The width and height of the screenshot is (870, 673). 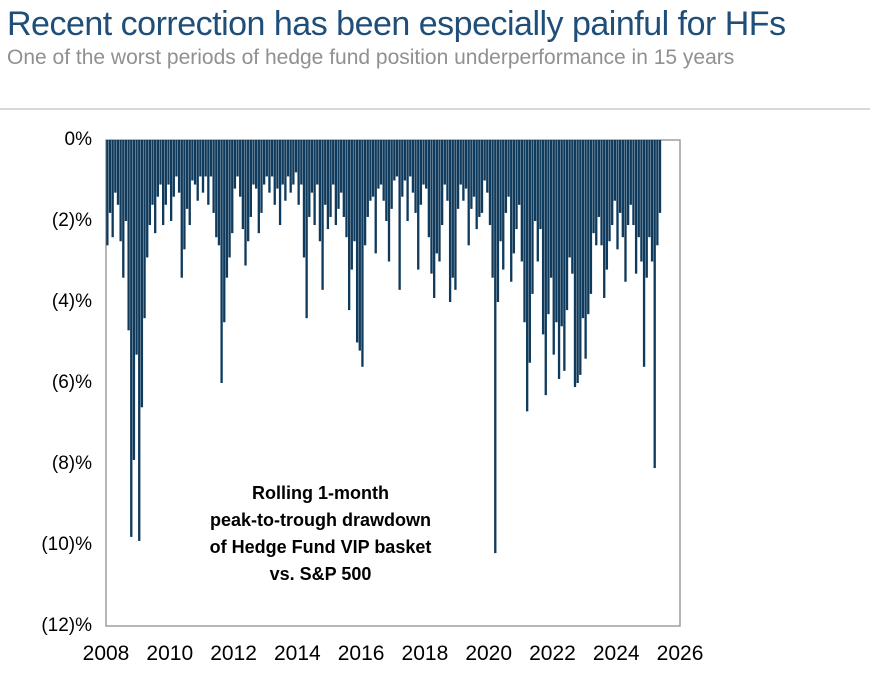 I want to click on y-axis-label: 0%, so click(x=78, y=139).